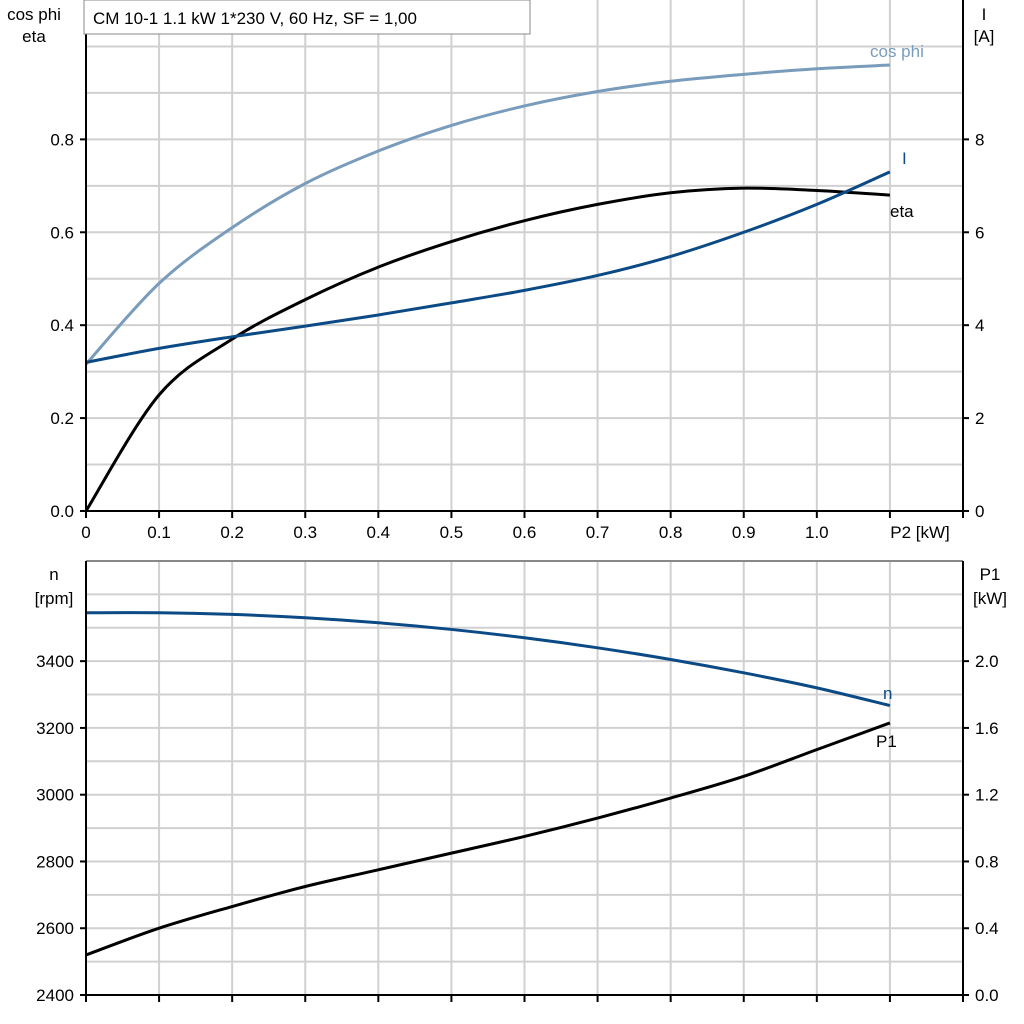  I want to click on curve-n, so click(488, 659).